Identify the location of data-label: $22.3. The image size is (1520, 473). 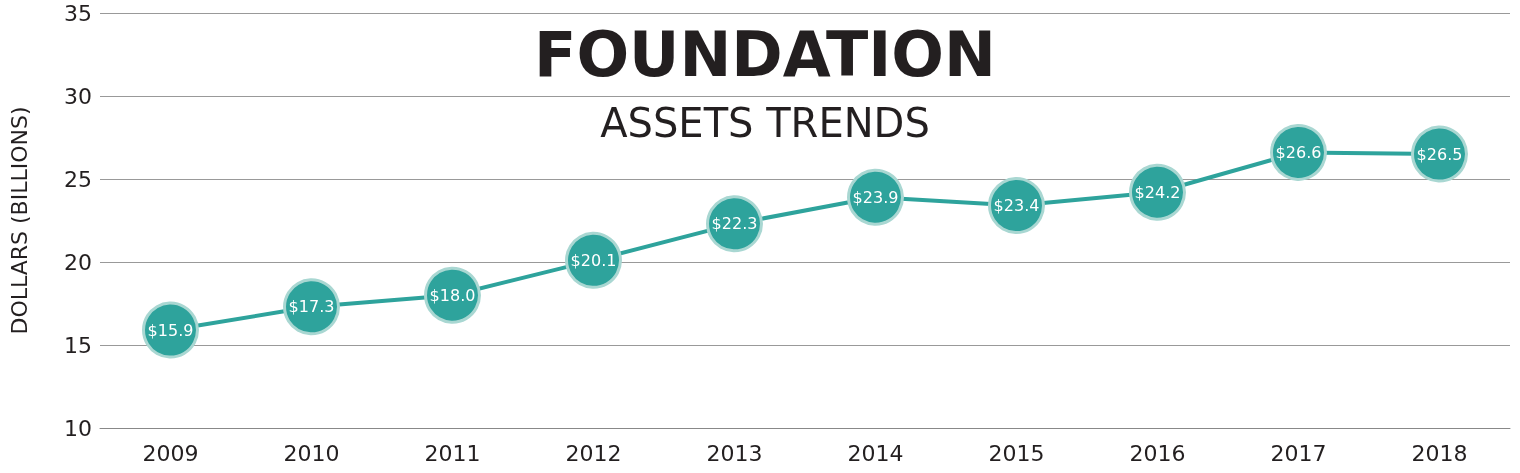
(734, 224).